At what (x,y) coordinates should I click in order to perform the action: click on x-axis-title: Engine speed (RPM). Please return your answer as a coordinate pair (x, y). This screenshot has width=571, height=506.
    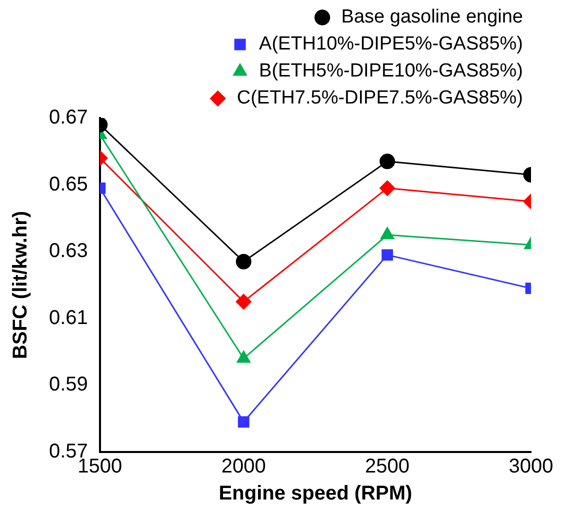
    Looking at the image, I should click on (315, 493).